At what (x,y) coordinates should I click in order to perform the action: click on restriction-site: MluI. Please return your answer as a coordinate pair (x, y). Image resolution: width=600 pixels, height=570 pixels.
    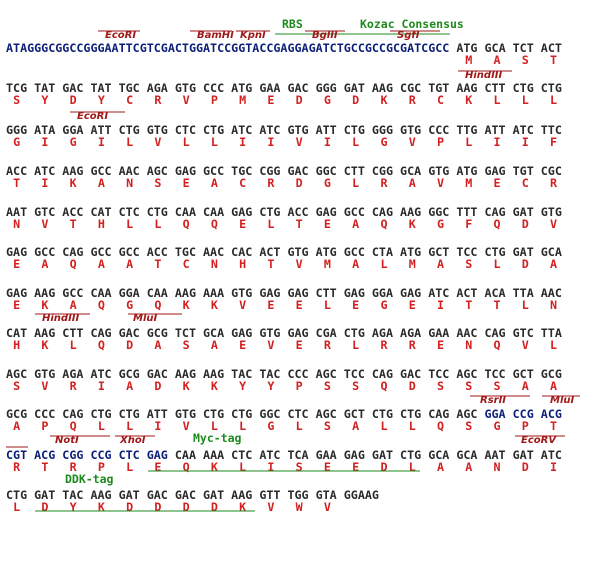
    Looking at the image, I should click on (562, 400).